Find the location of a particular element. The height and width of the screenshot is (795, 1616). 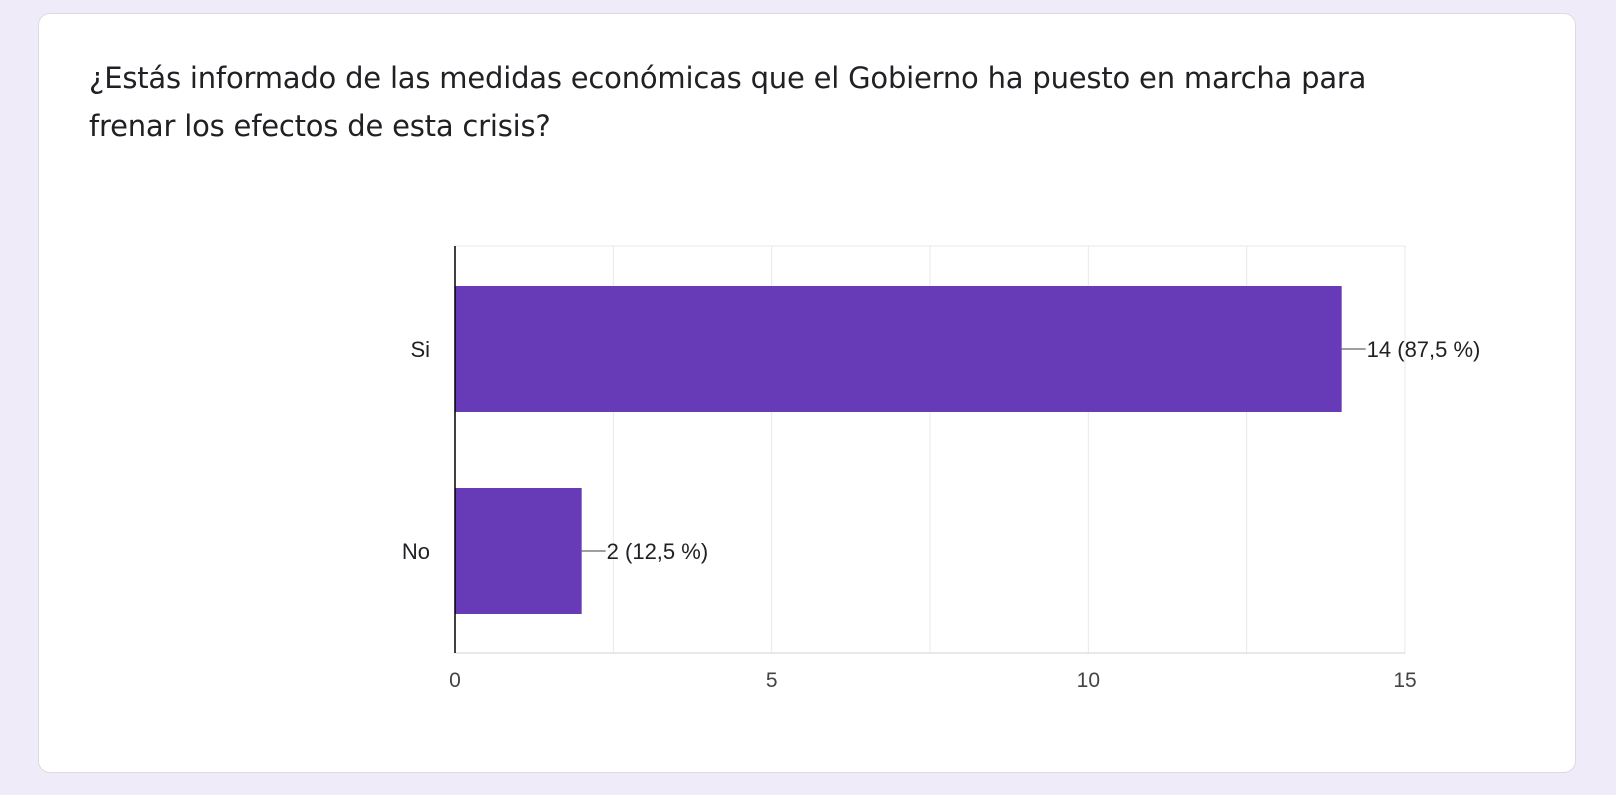

data-label-si: 14 (87,5 %) is located at coordinates (1424, 349).